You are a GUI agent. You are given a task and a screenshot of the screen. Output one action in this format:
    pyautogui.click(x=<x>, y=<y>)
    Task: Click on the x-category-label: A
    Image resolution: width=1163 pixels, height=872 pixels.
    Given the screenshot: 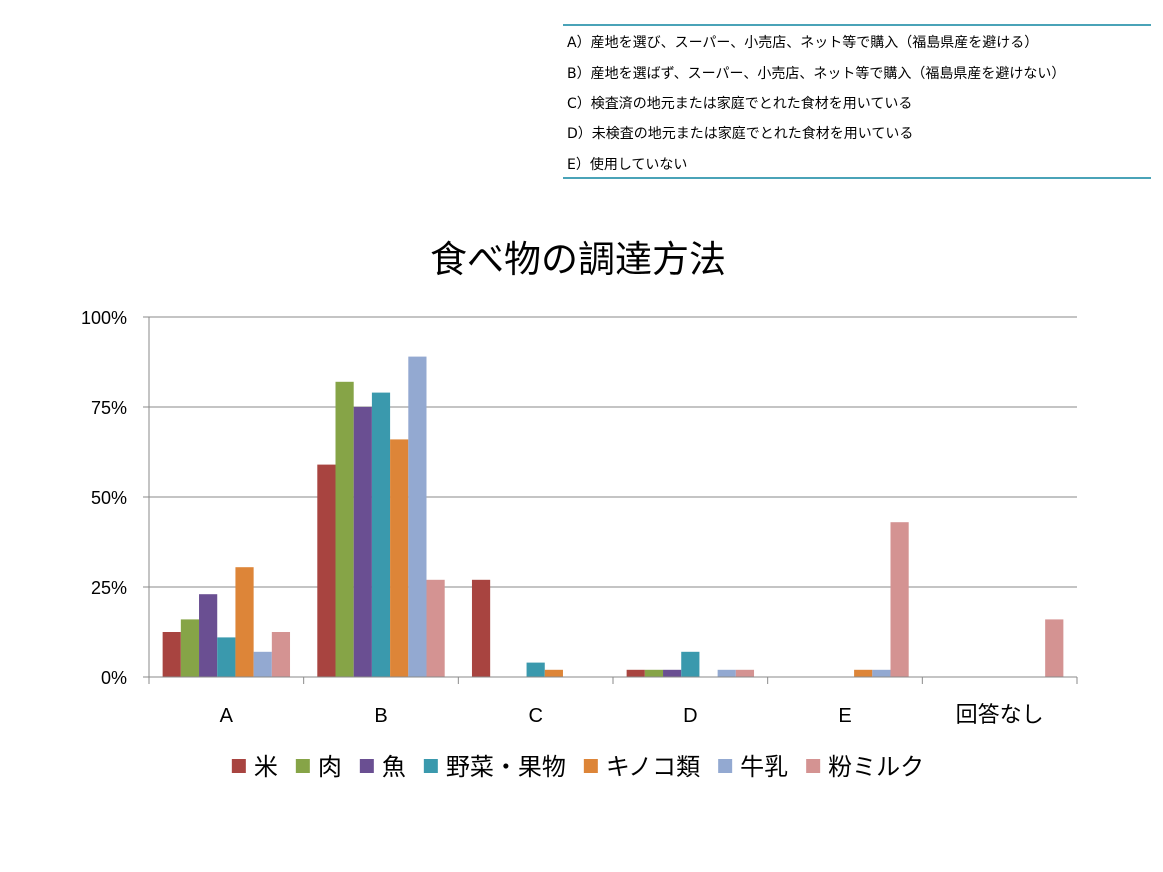 What is the action you would take?
    pyautogui.click(x=227, y=716)
    